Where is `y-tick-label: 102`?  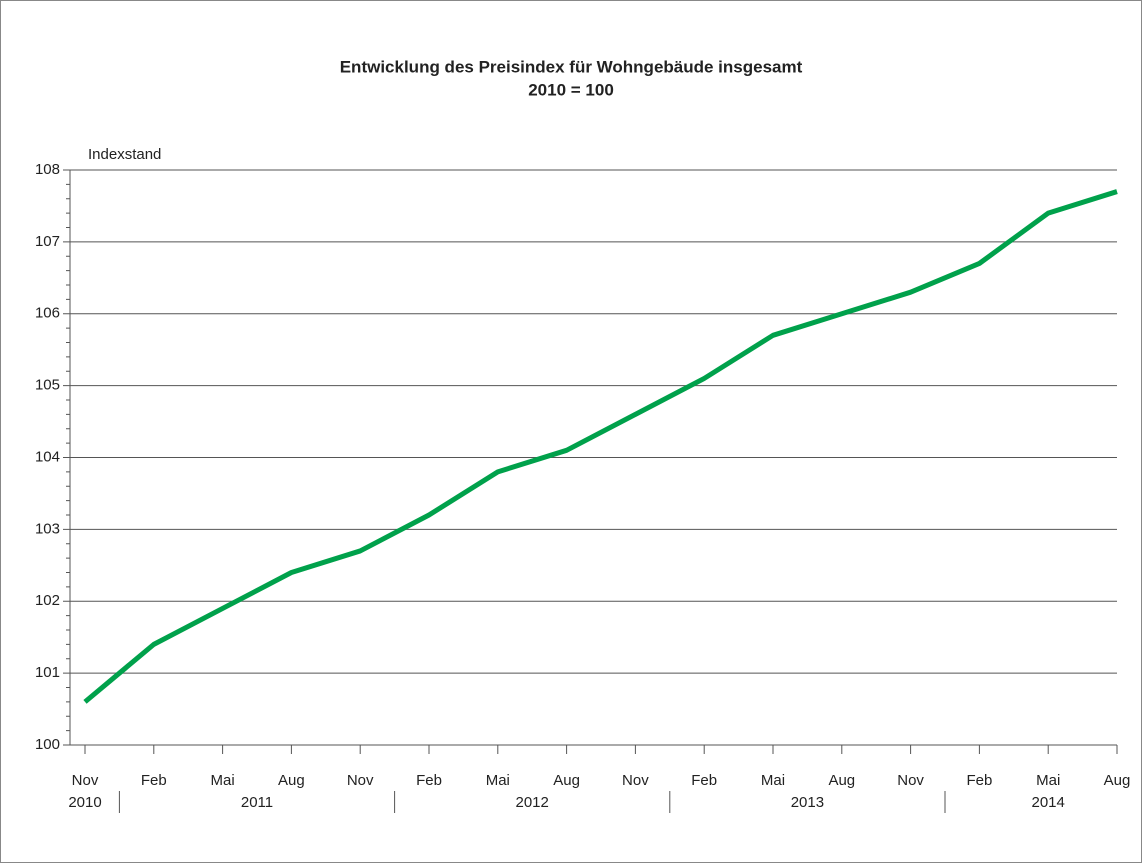
y-tick-label: 102 is located at coordinates (47, 600).